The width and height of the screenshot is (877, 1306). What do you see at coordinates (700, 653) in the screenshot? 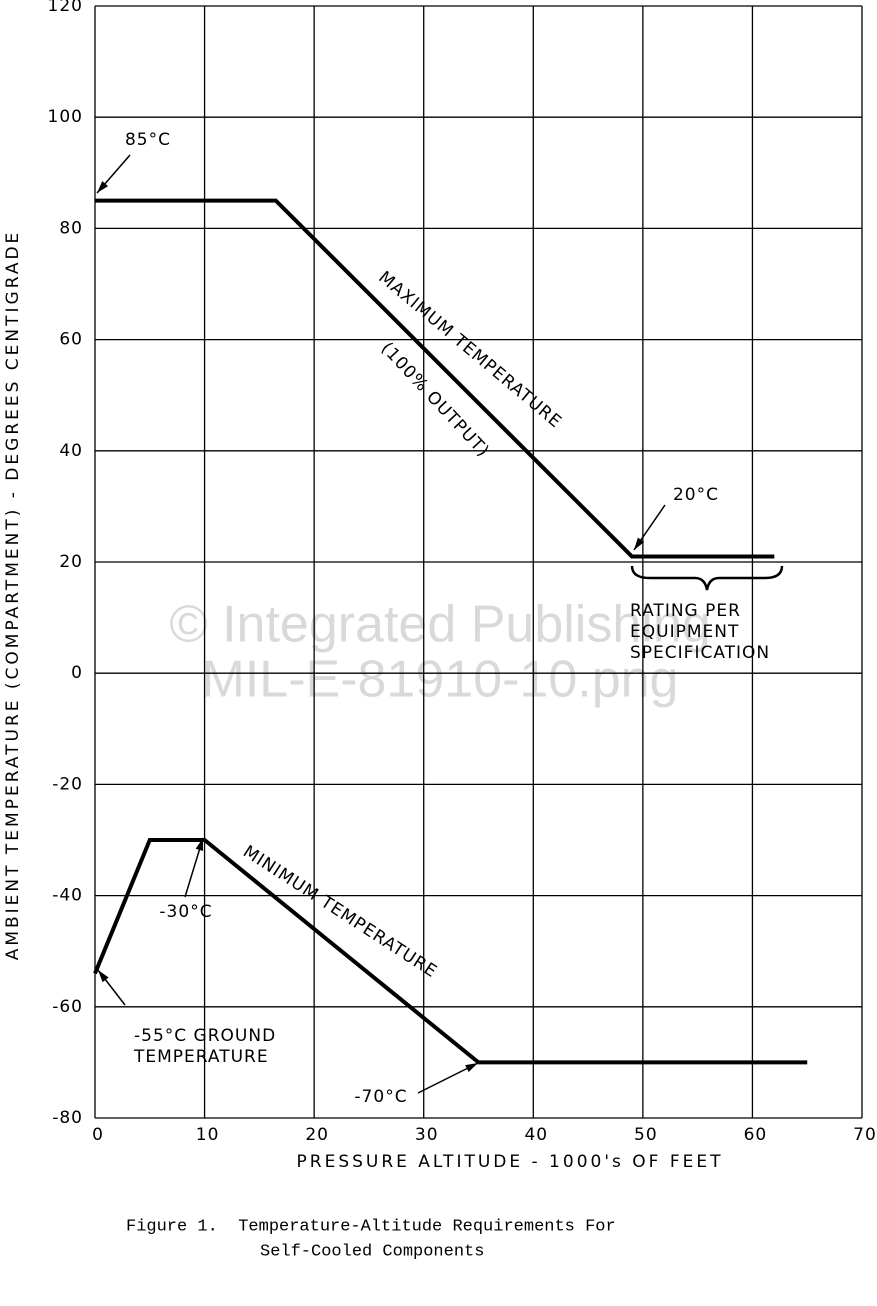
I see `annotation: SPECIFICATION` at bounding box center [700, 653].